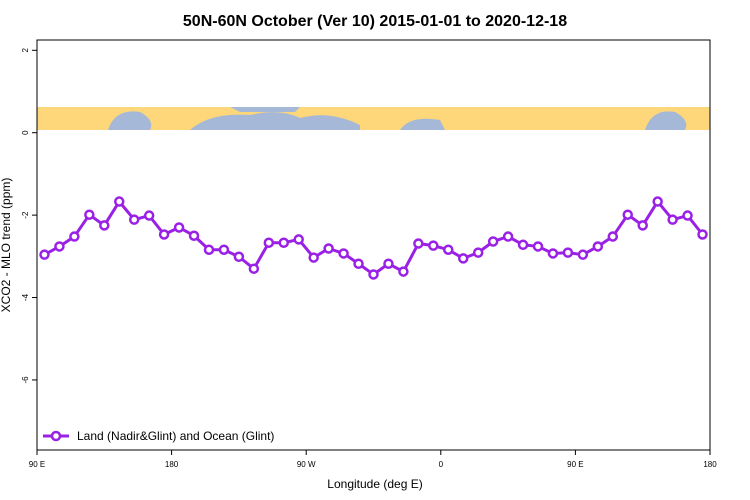 This screenshot has height=500, width=750. Describe the element at coordinates (25, 297) in the screenshot. I see `y-tick-label: -4` at that location.